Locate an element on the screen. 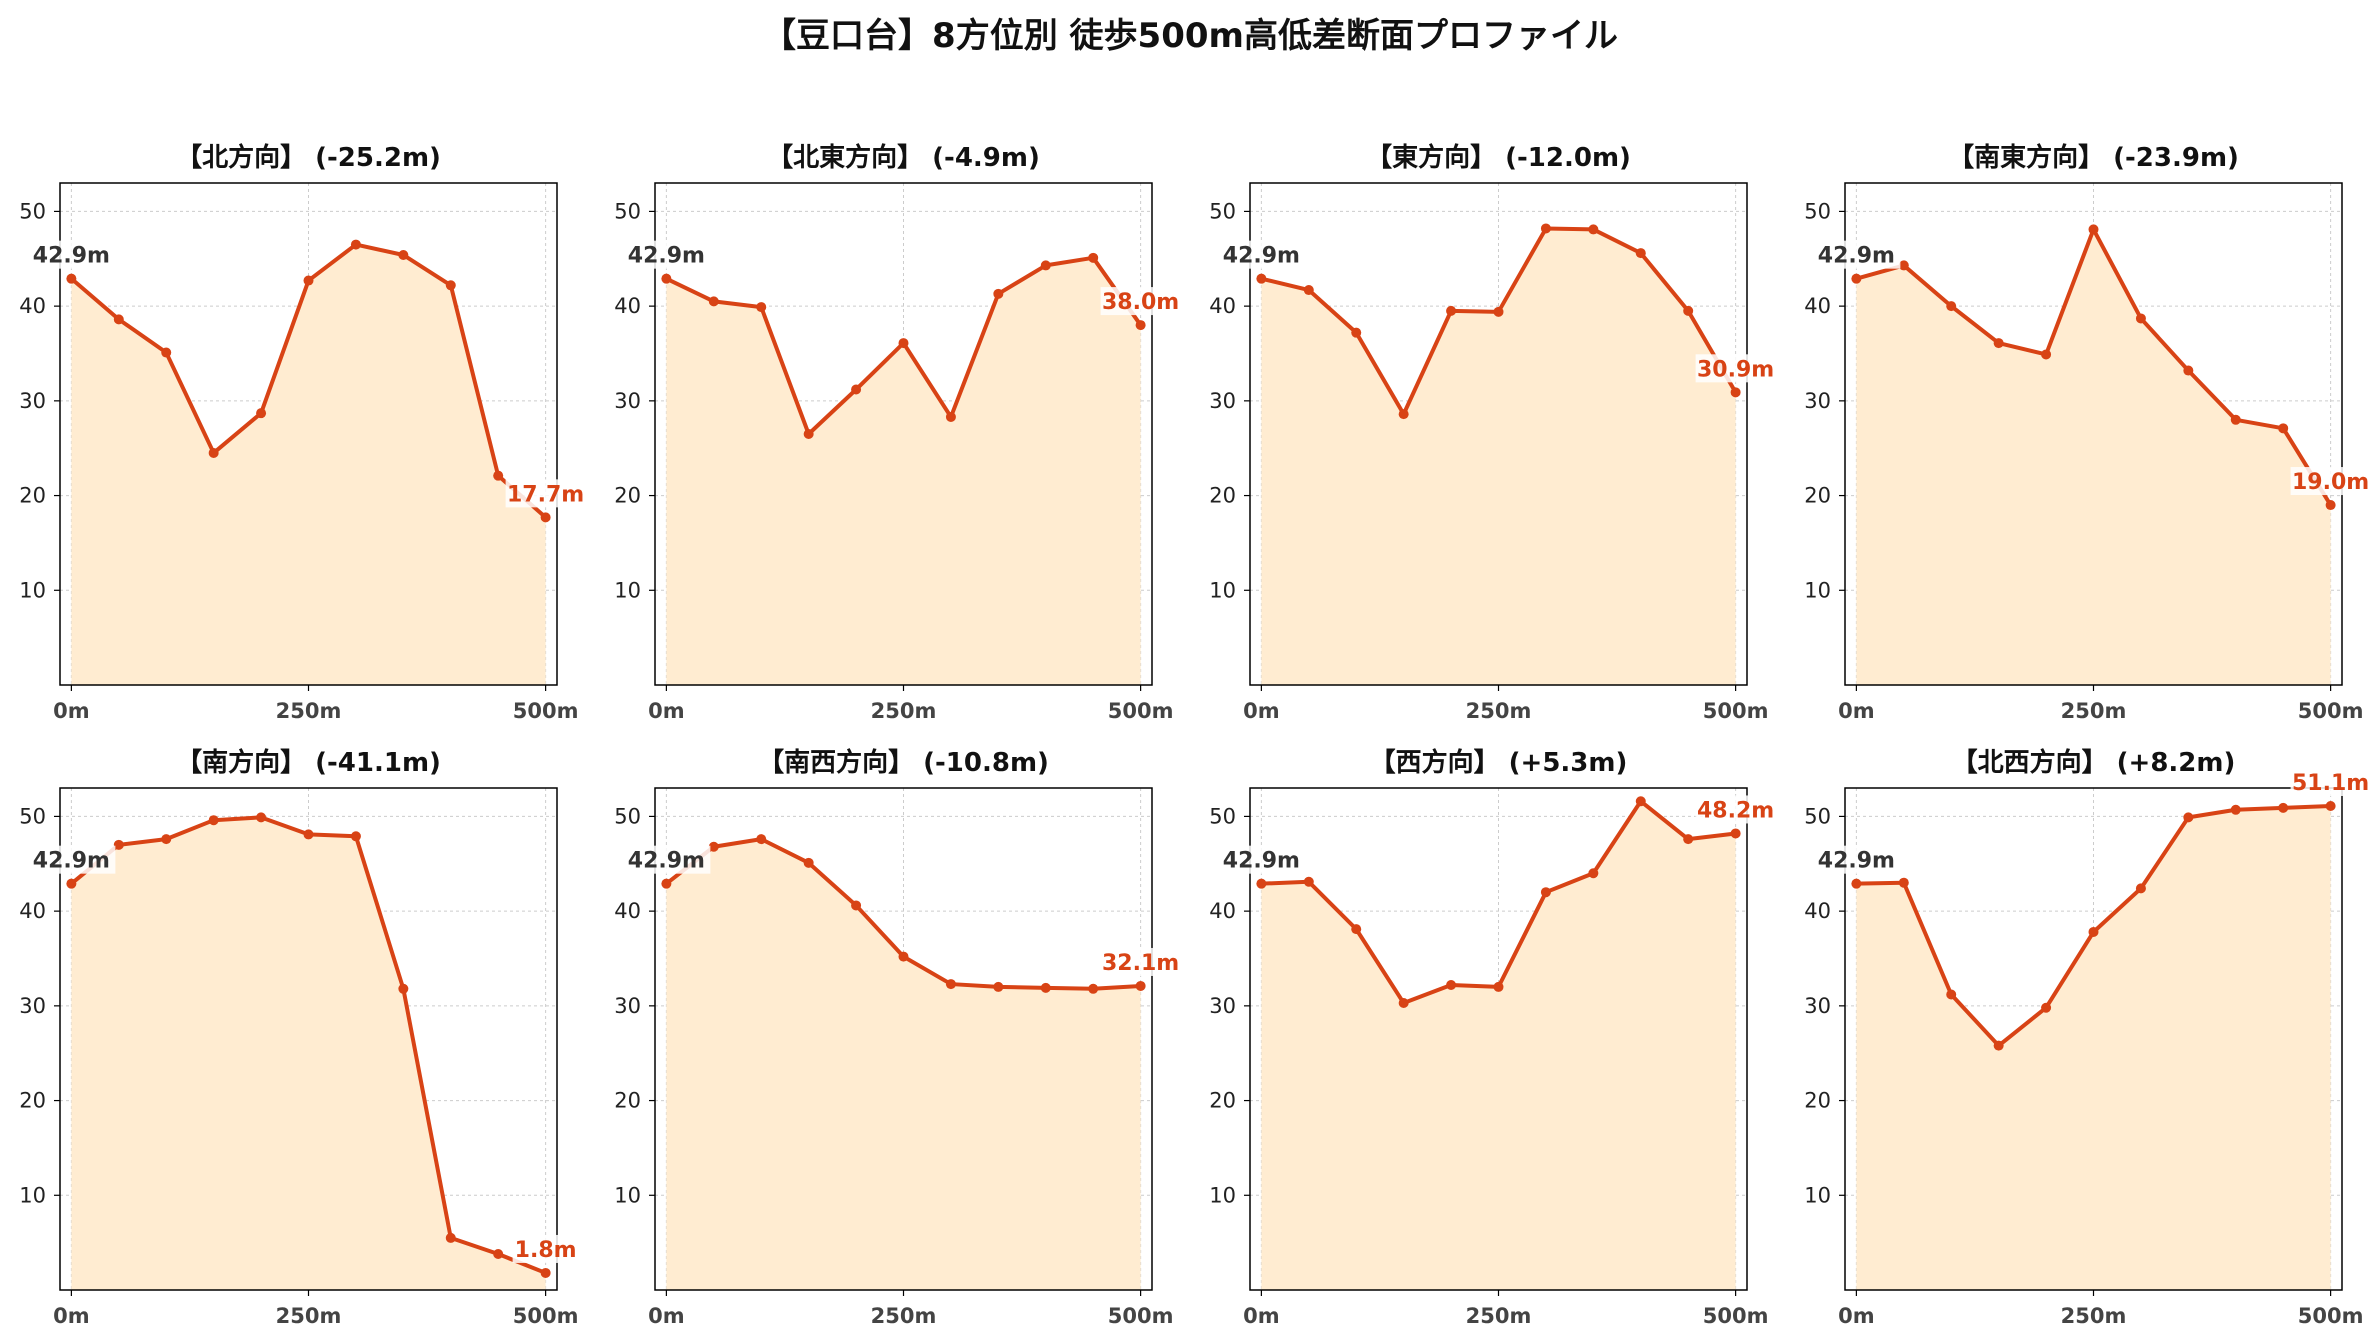  end-label: 32.1m is located at coordinates (1140, 963).